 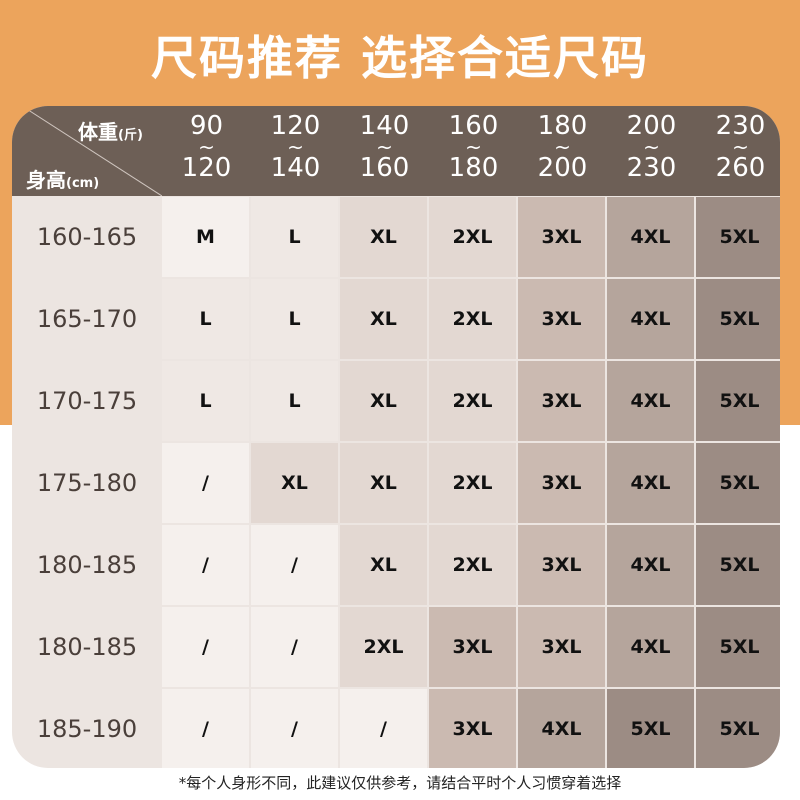 I want to click on range-min: 120, so click(x=295, y=126).